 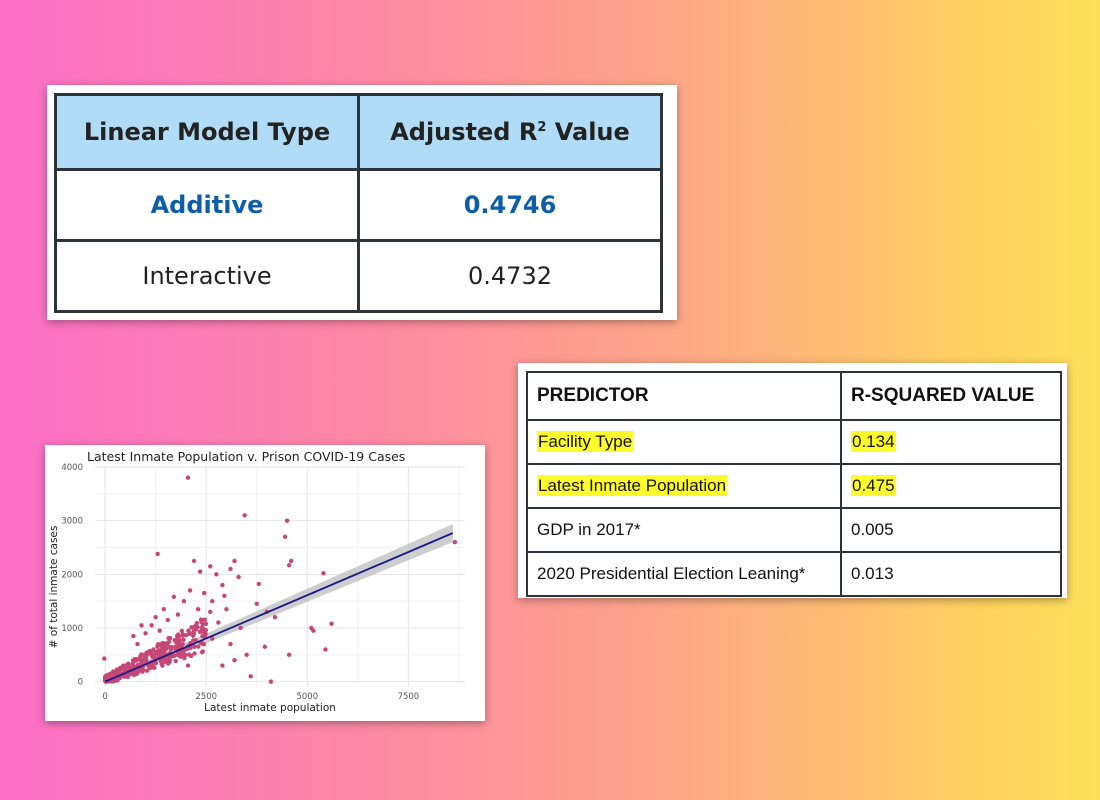 I want to click on cell-value: 0.013, so click(x=951, y=574).